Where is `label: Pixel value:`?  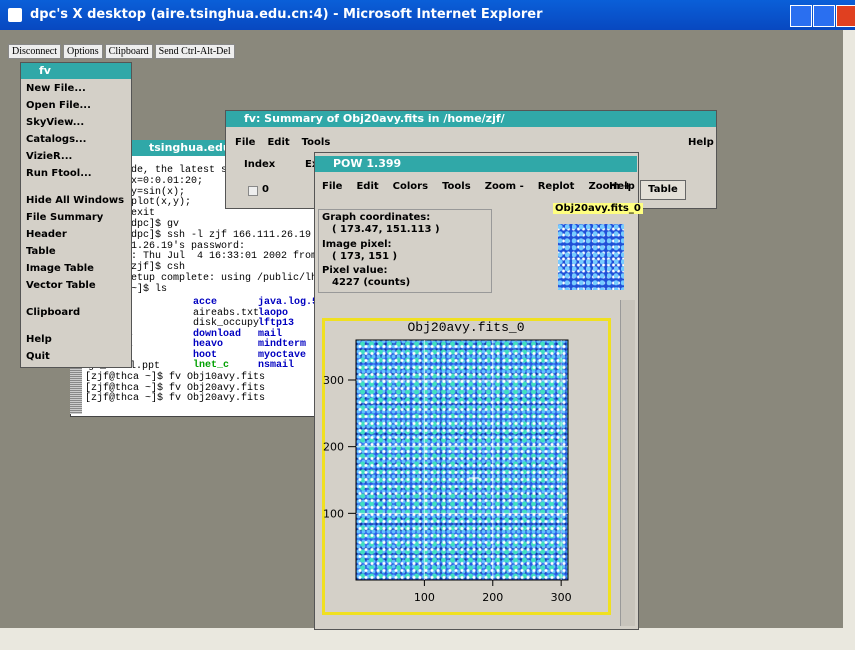
label: Pixel value: is located at coordinates (355, 270).